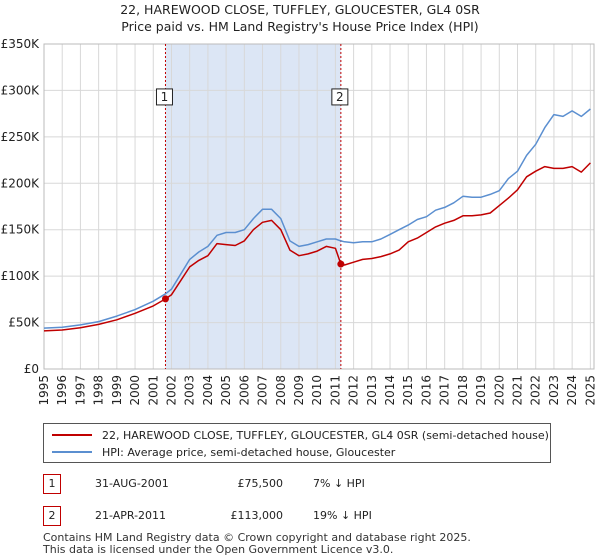 This screenshot has height=560, width=600. What do you see at coordinates (372, 390) in the screenshot?
I see `x-tick-label: 2013` at bounding box center [372, 390].